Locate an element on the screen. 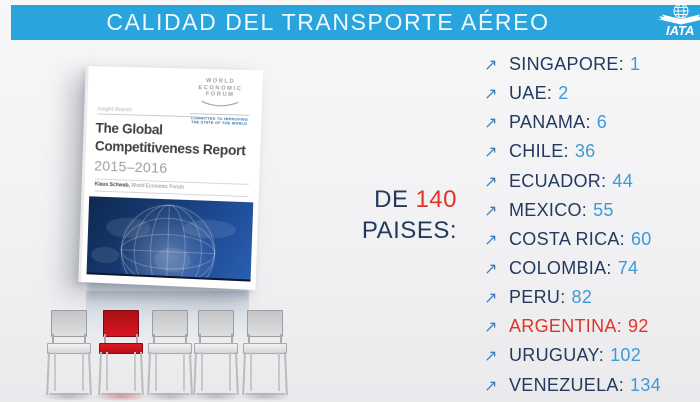 The image size is (700, 402). country-label: SINGAPORE: is located at coordinates (567, 64).